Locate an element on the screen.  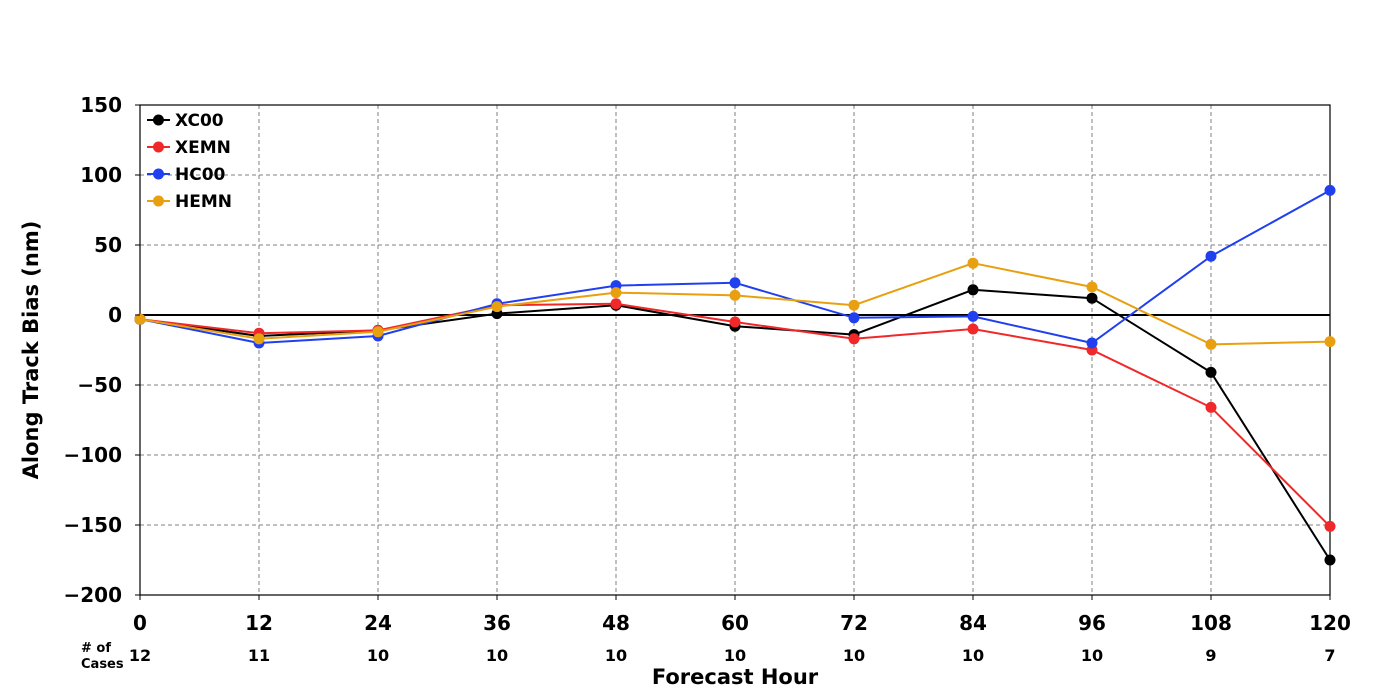
cases-label-line2: Cases is located at coordinates (102, 664).